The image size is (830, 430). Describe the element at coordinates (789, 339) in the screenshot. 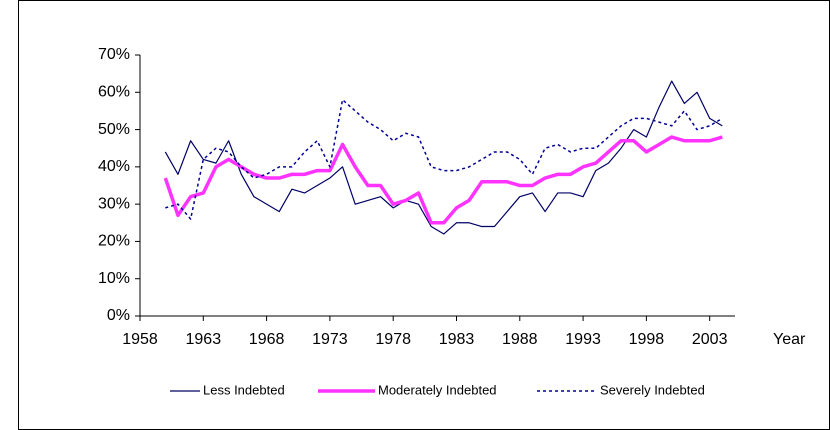

I see `x-axis-label: Year` at that location.